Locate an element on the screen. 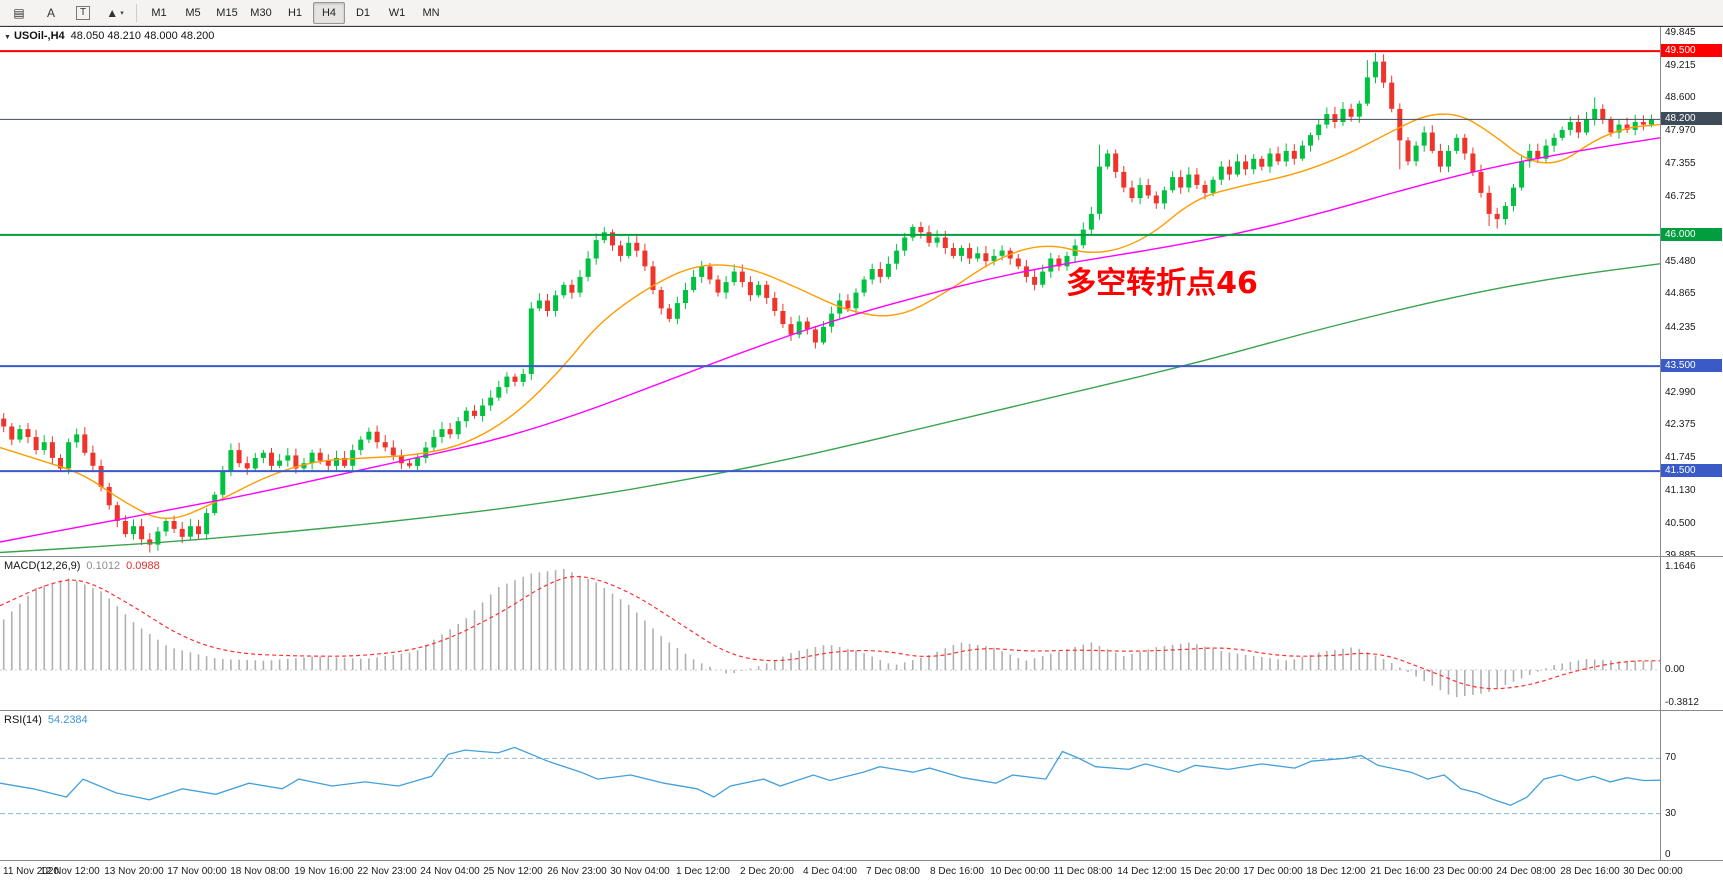  price-axis-label: 41.130 is located at coordinates (1680, 490).